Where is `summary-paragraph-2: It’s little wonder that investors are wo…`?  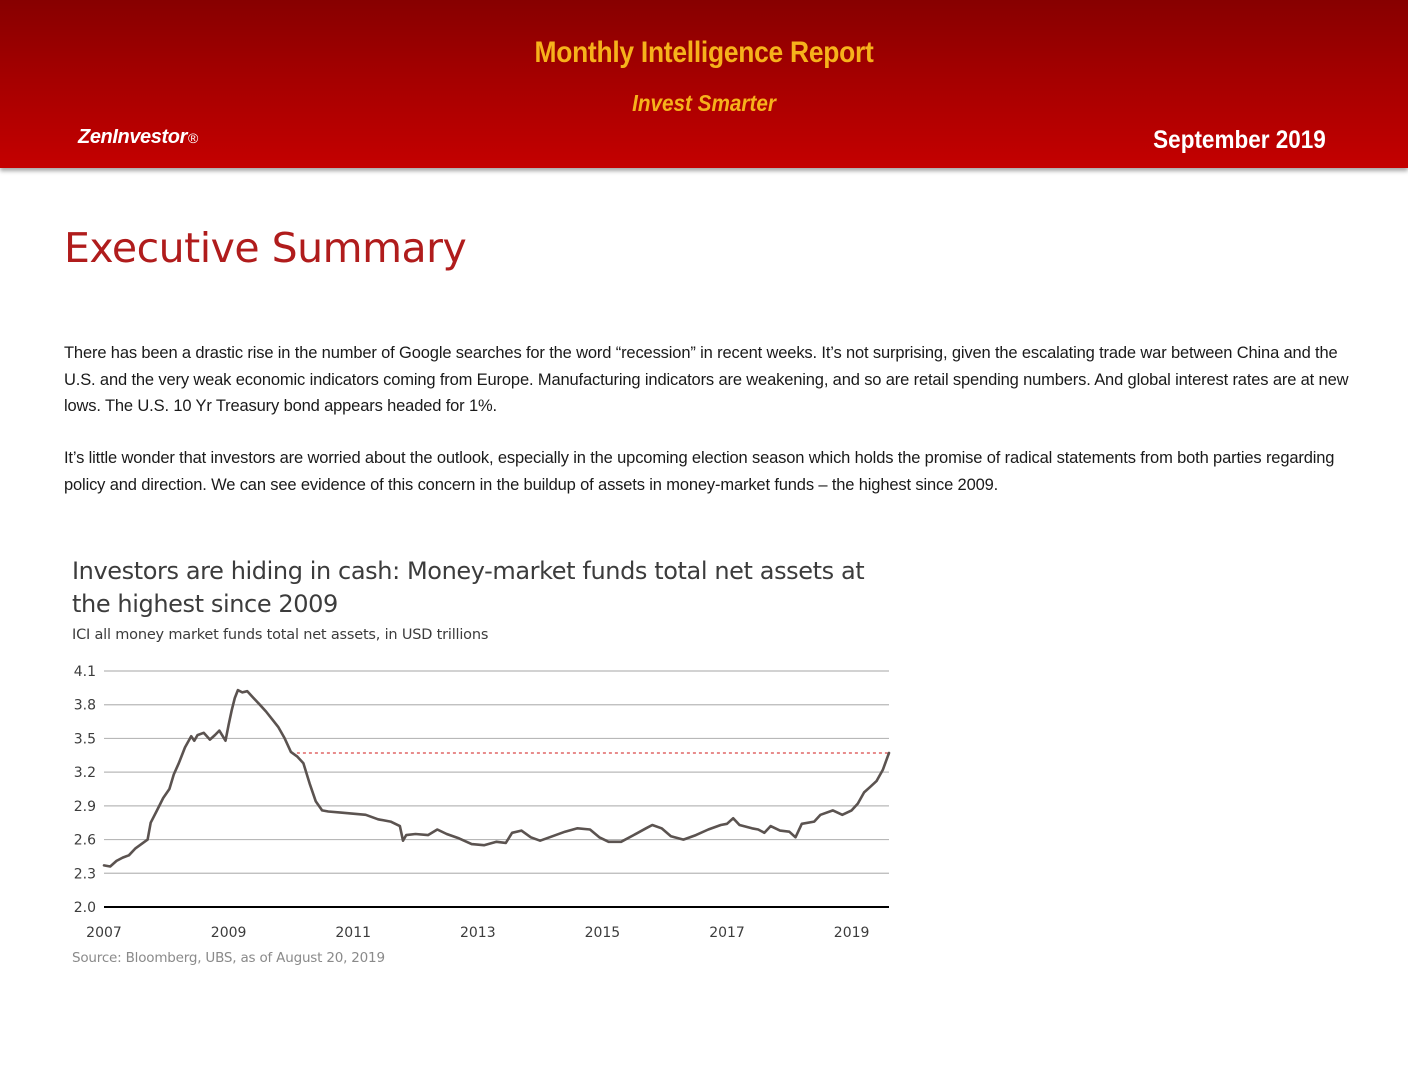
summary-paragraph-2: It’s little wonder that investors are wo… is located at coordinates (699, 471).